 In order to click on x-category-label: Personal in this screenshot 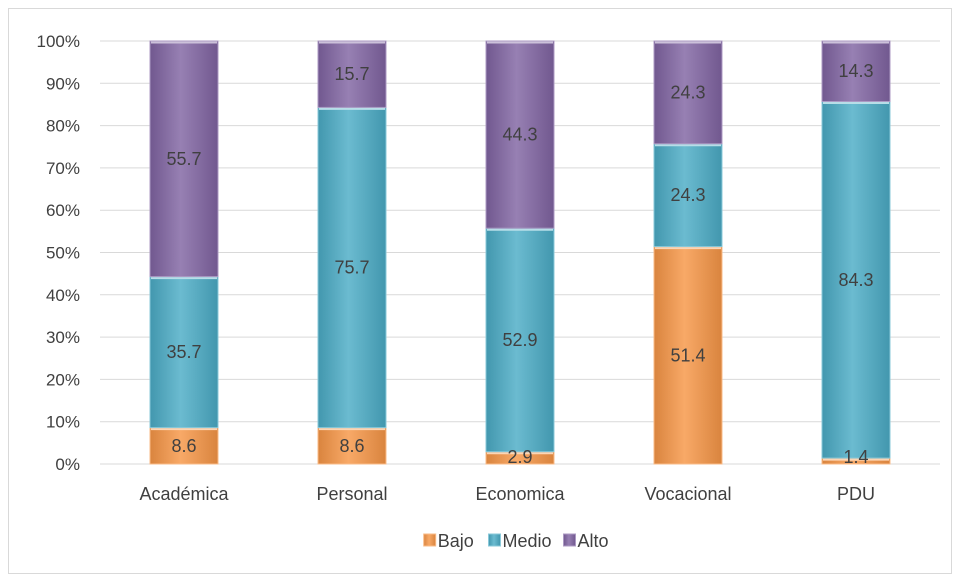, I will do `click(351, 494)`.